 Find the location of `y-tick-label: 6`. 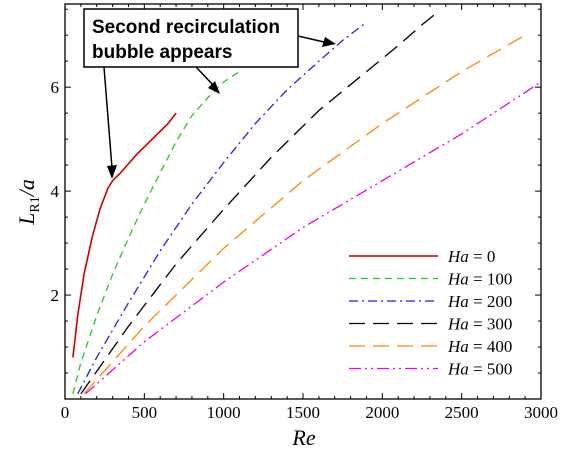

y-tick-label: 6 is located at coordinates (55, 87).